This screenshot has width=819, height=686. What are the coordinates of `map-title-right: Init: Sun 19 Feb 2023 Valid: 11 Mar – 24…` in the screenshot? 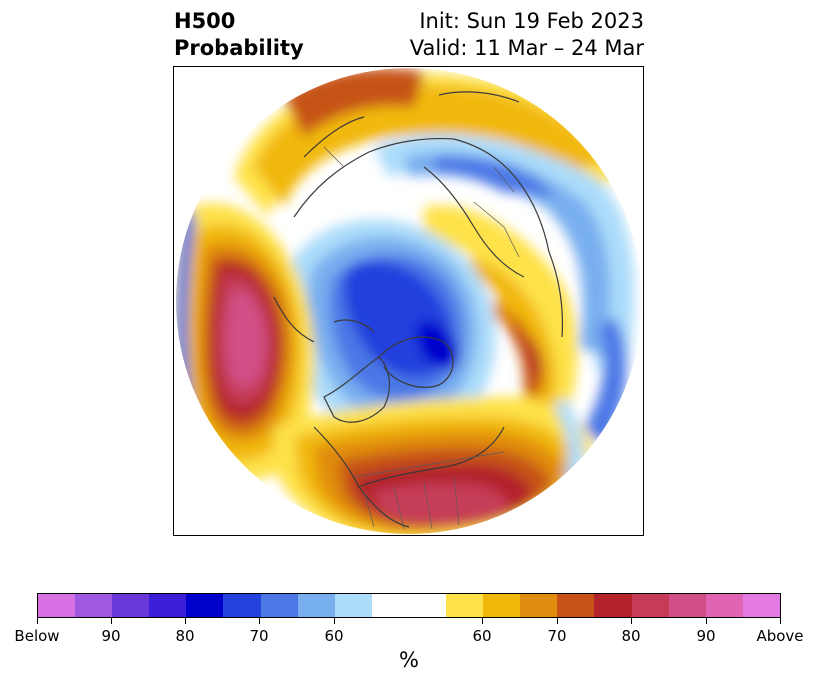 It's located at (527, 35).